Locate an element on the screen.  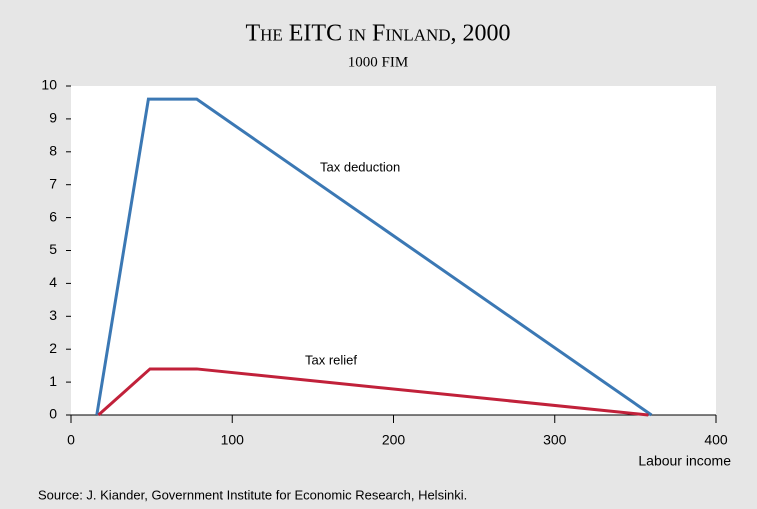
x-tick-label: 400 is located at coordinates (716, 440).